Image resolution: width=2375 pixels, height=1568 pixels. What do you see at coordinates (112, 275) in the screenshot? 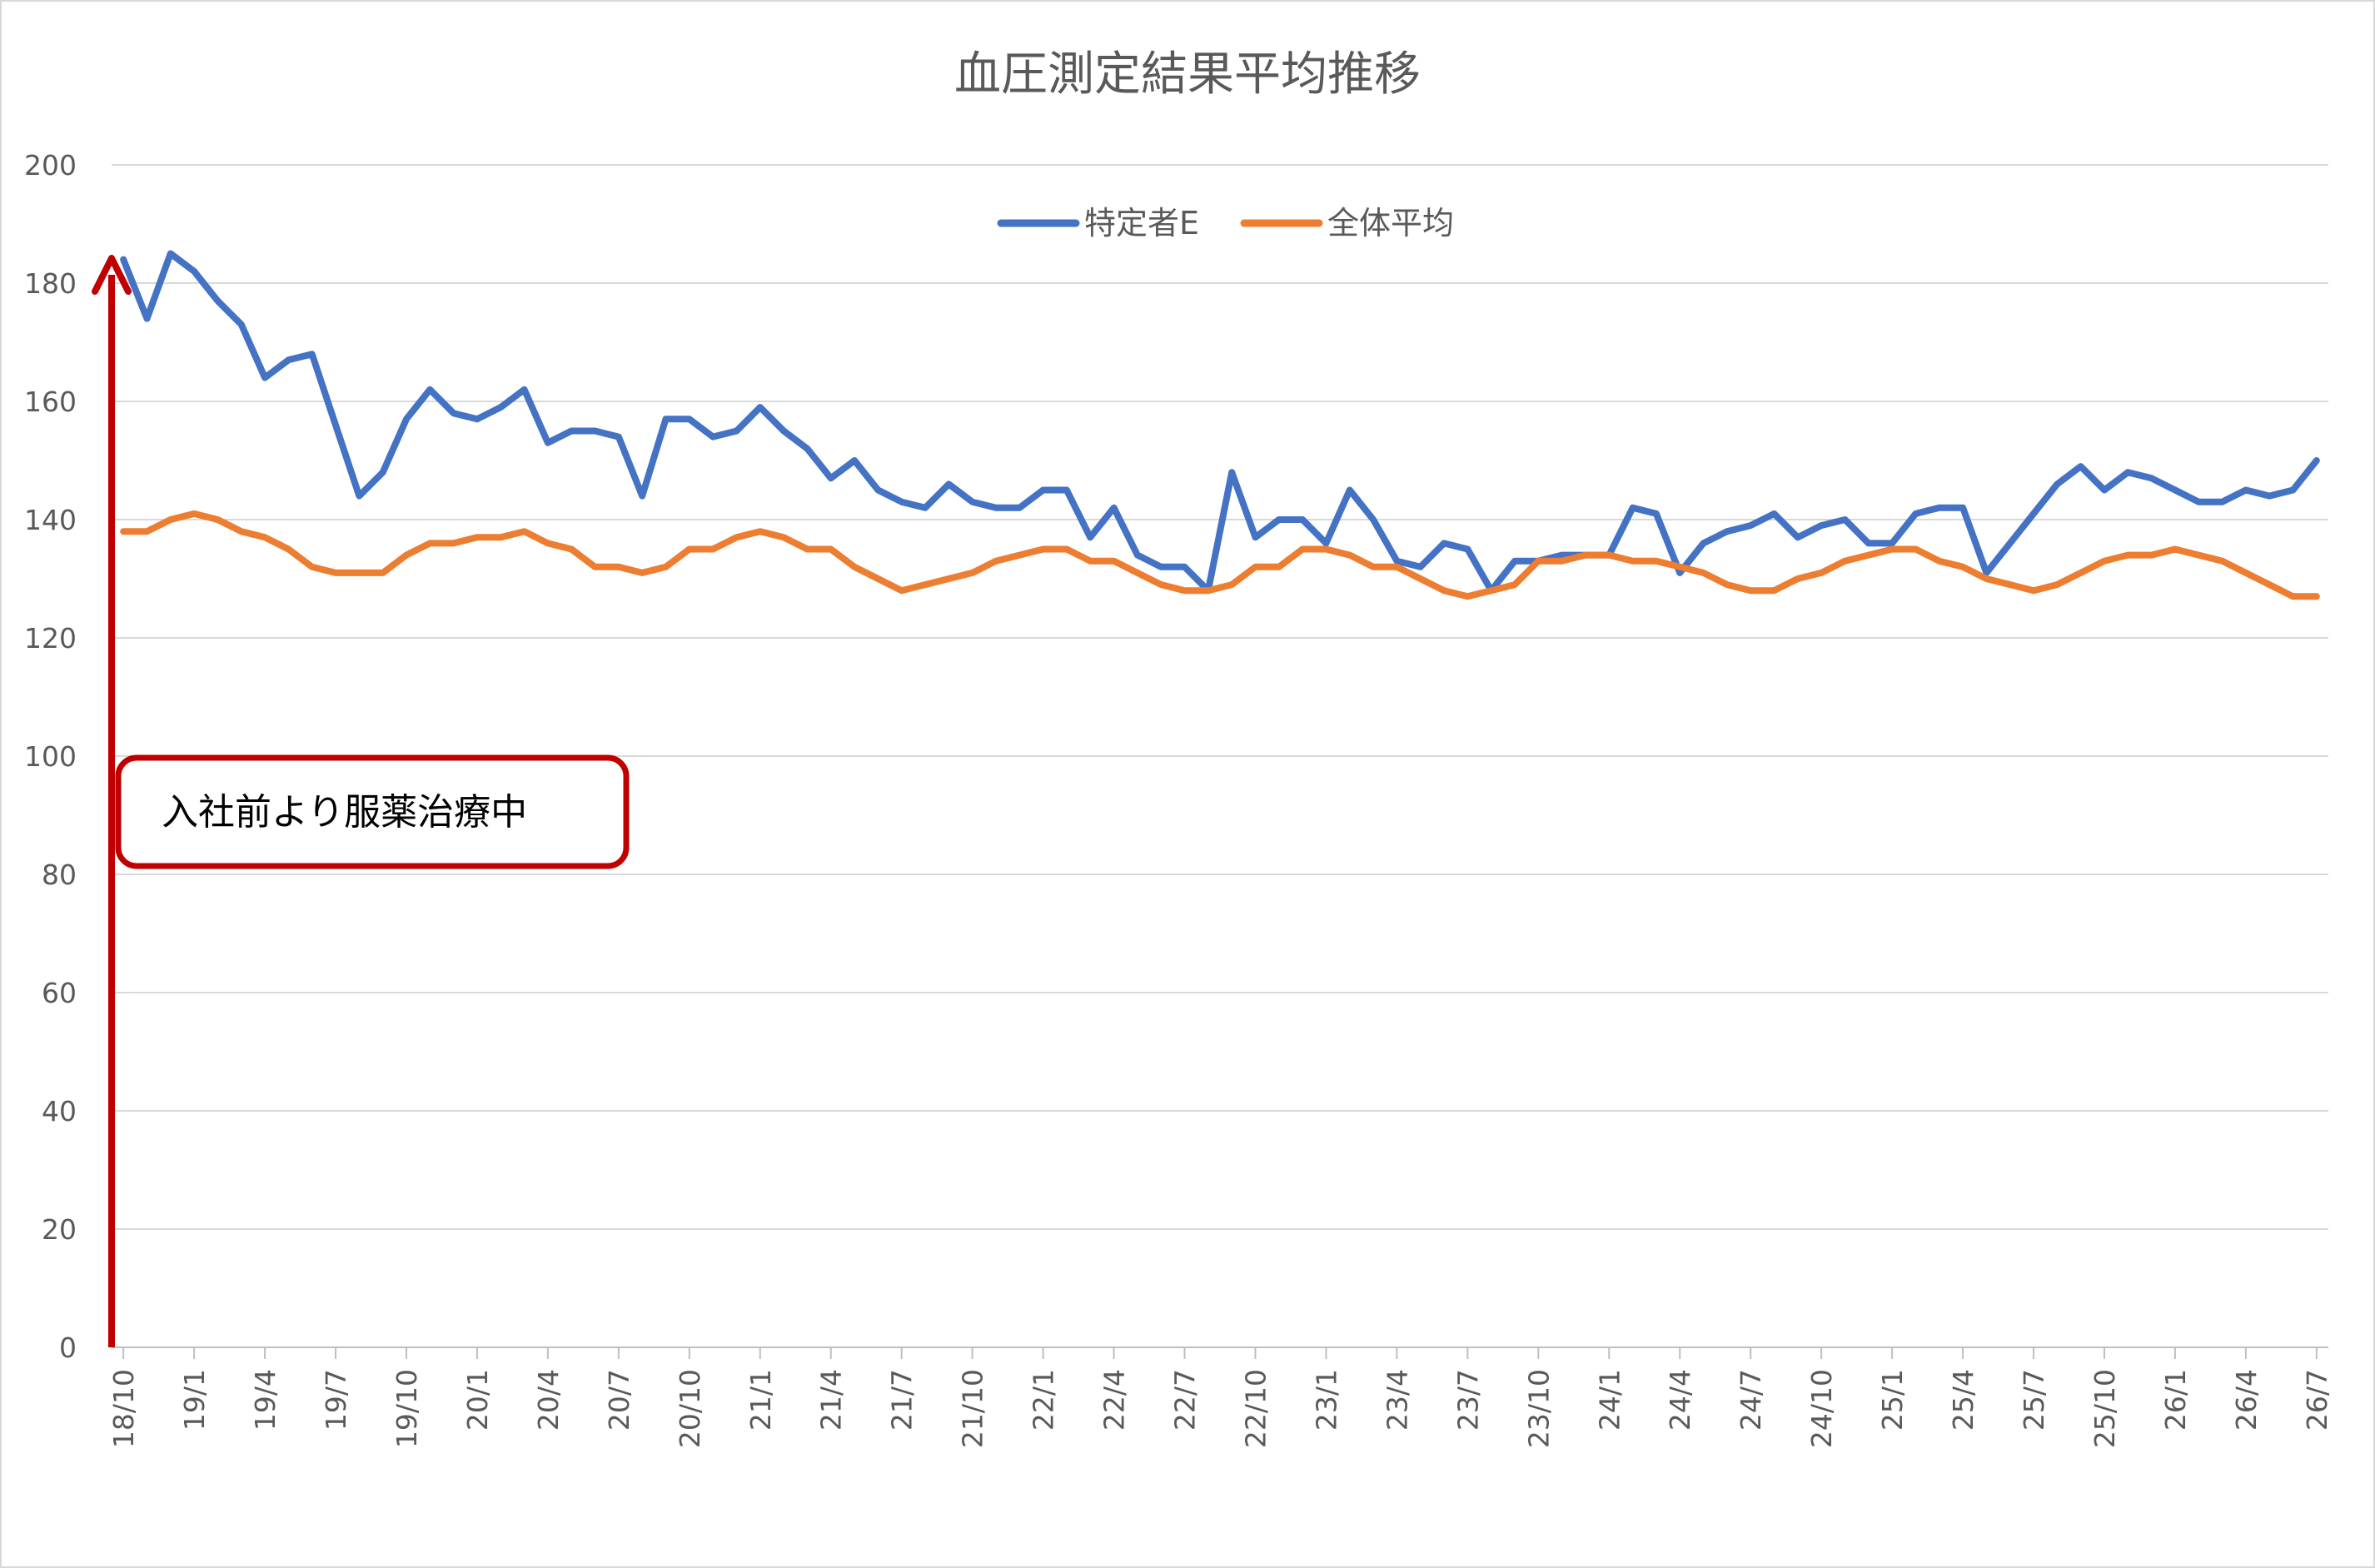
I see `annotation-arrowhead` at bounding box center [112, 275].